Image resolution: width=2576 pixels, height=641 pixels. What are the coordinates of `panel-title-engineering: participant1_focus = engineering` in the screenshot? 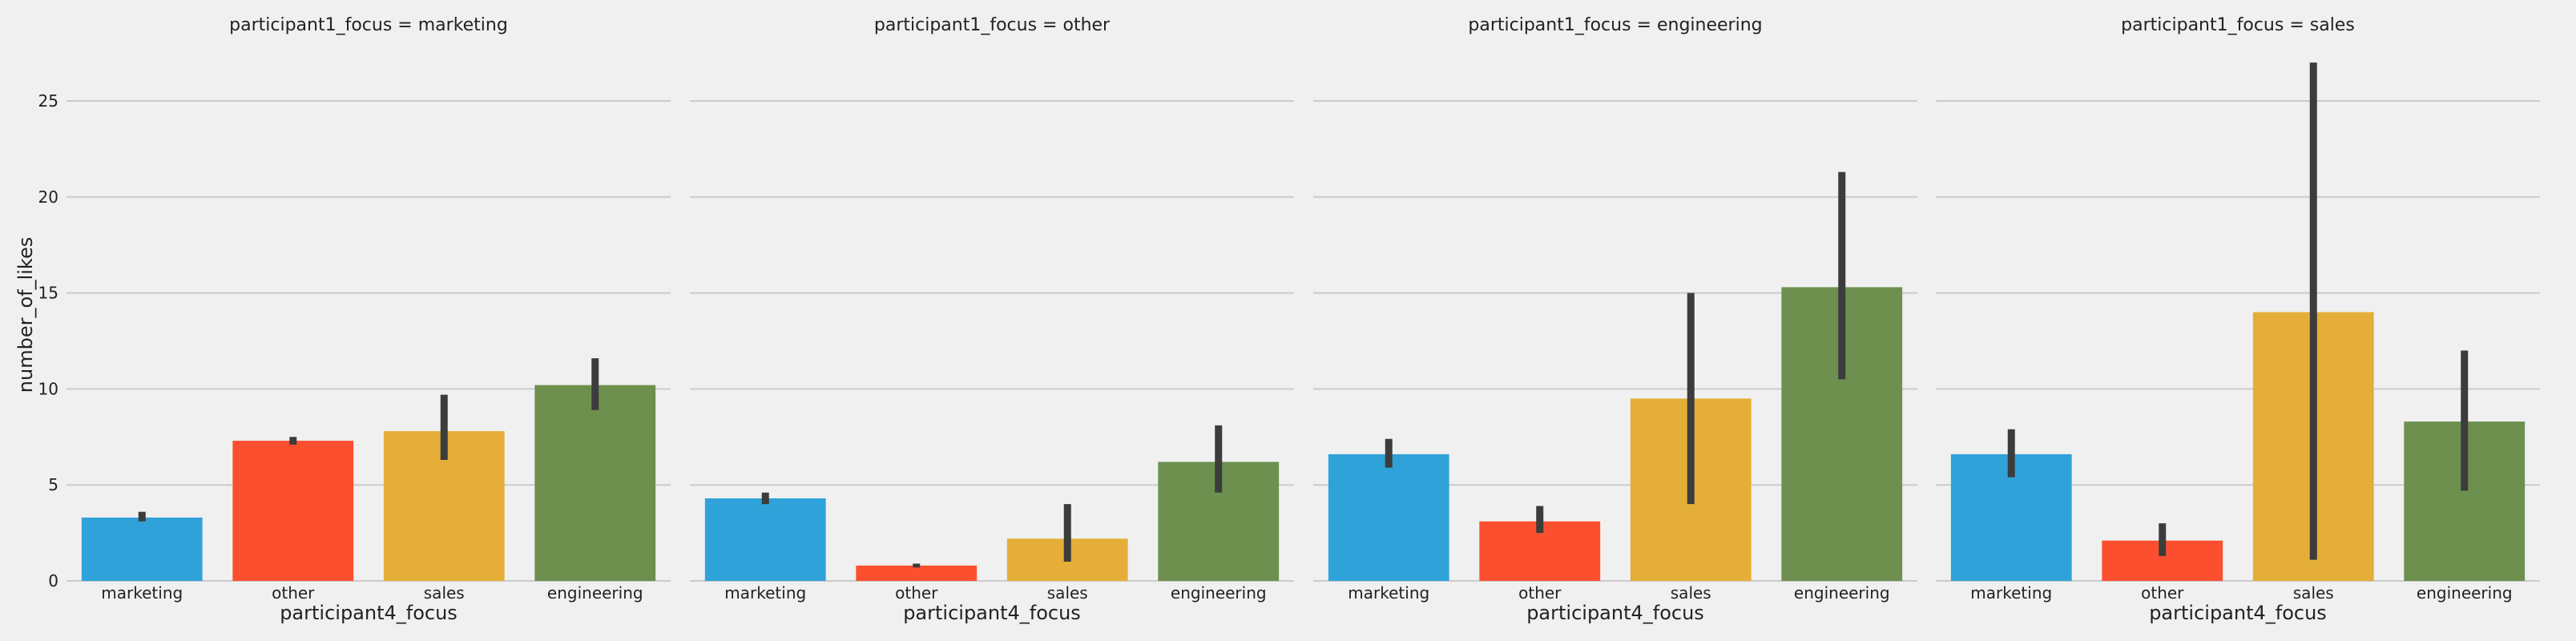 It's located at (1615, 25).